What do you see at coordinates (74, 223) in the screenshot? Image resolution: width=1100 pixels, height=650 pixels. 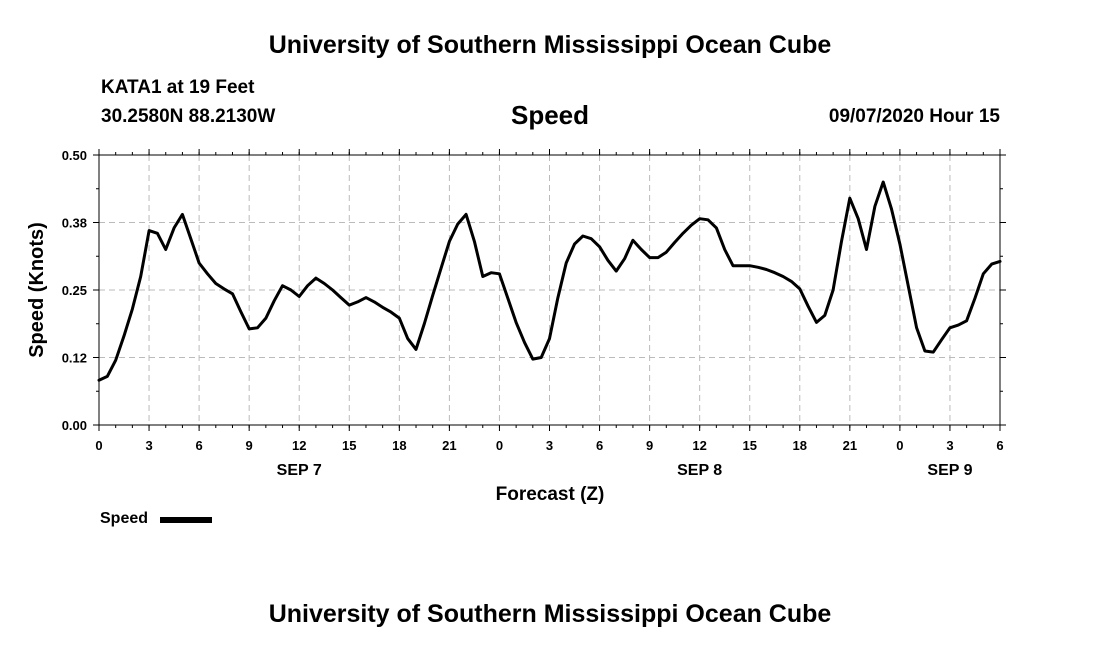 I see `y-tick-label: 0.38` at bounding box center [74, 223].